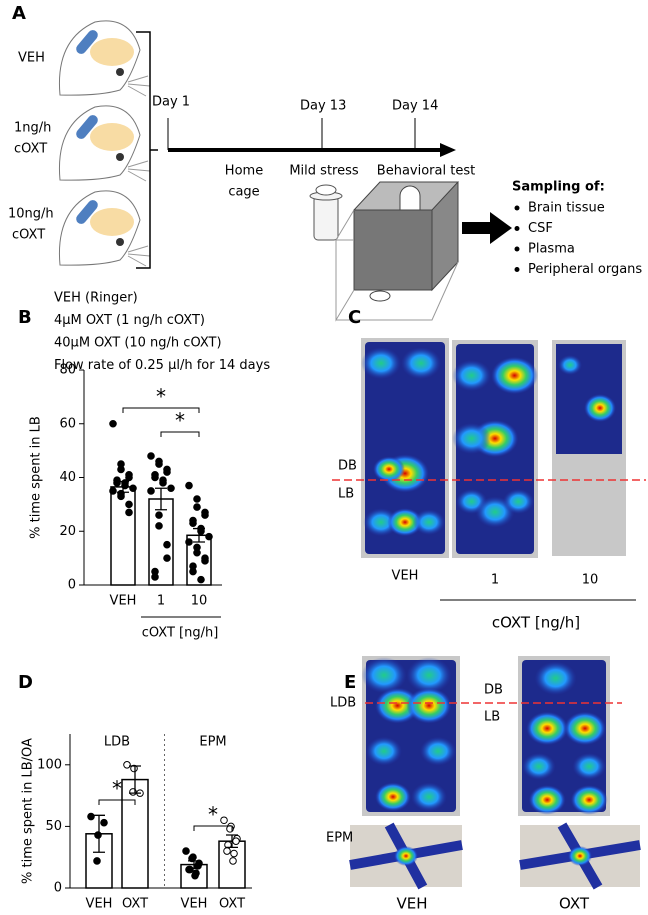 Image resolution: width=648 pixels, height=915 pixels. Describe the element at coordinates (25, 682) in the screenshot. I see `panel-label: D` at that location.